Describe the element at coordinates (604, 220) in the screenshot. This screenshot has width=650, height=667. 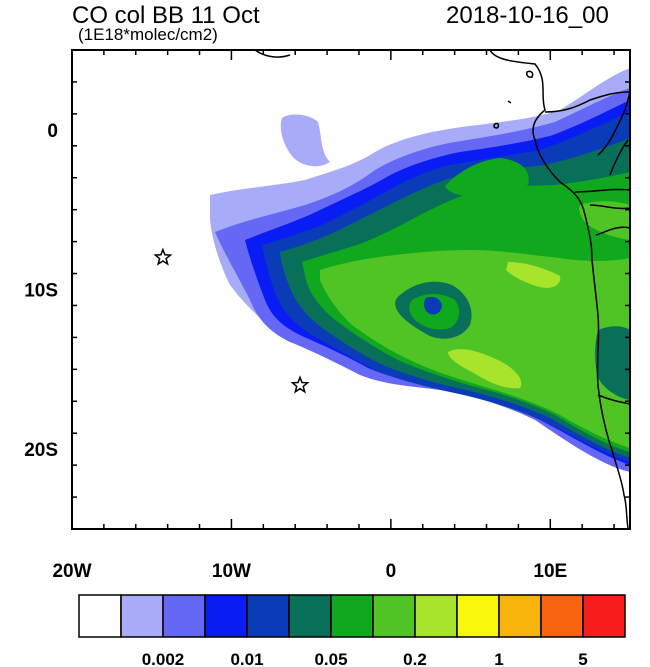
I see `contour-fill-02-ne` at that location.